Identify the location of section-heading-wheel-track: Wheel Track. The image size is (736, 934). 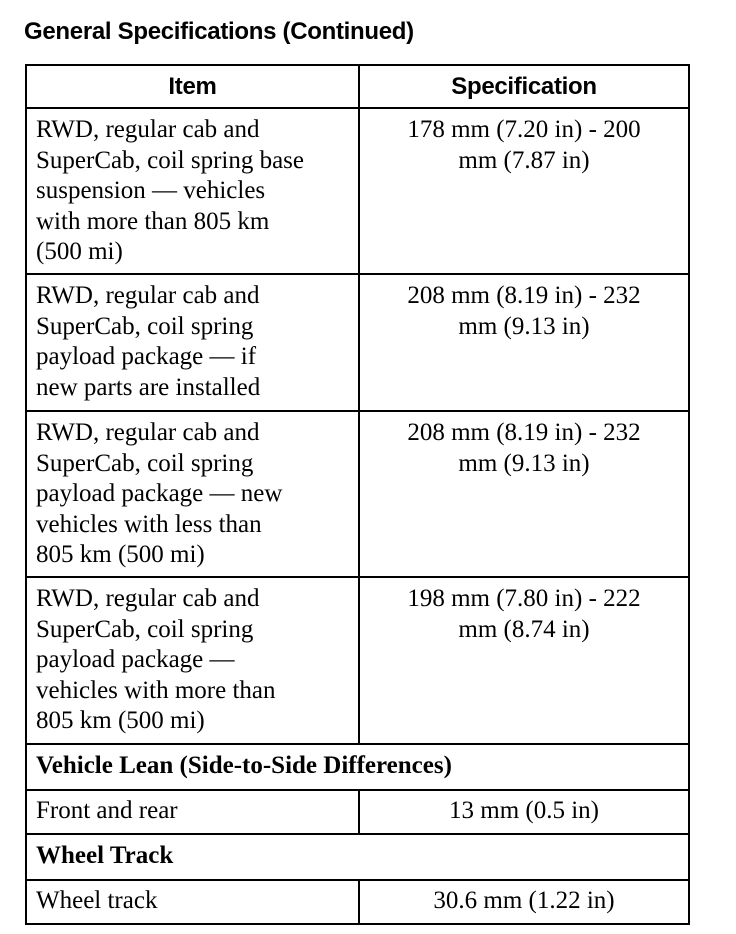
(357, 857).